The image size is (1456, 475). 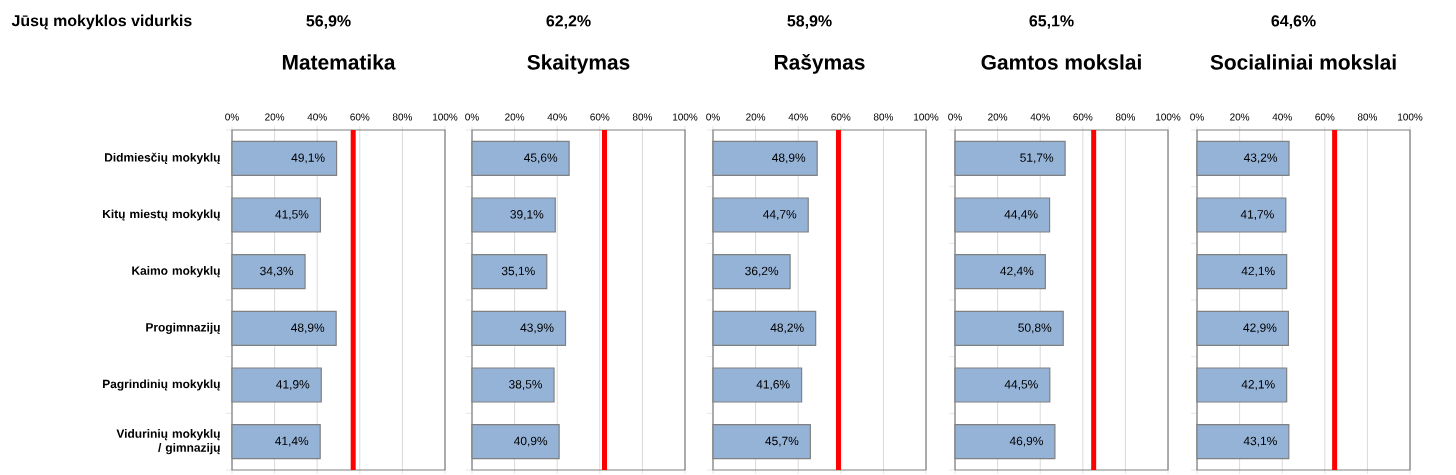 What do you see at coordinates (293, 385) in the screenshot?
I see `data-label: 41,9%` at bounding box center [293, 385].